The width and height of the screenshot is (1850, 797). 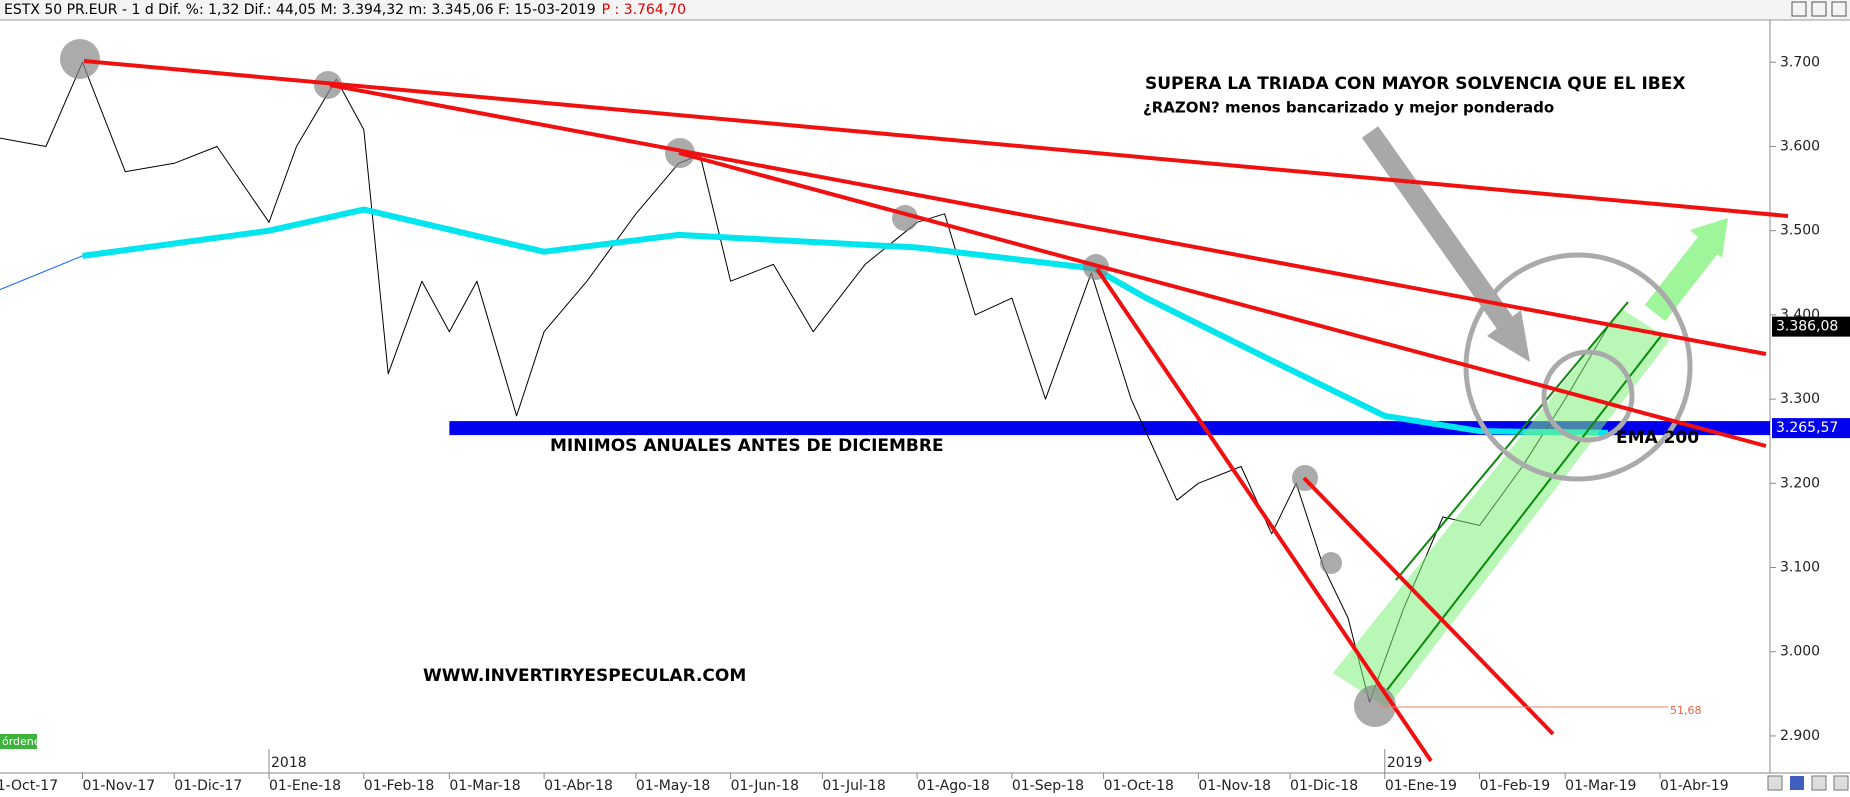 I want to click on x-tick-label: 01-Ene-19, so click(x=1421, y=786).